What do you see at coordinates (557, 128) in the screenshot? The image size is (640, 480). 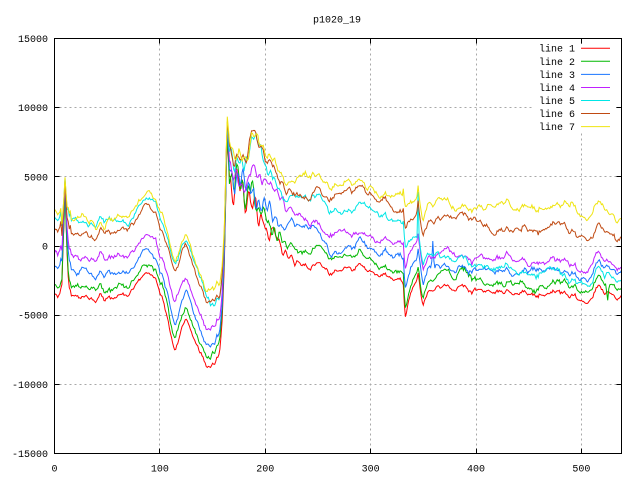 I see `svg-text: line 7` at bounding box center [557, 128].